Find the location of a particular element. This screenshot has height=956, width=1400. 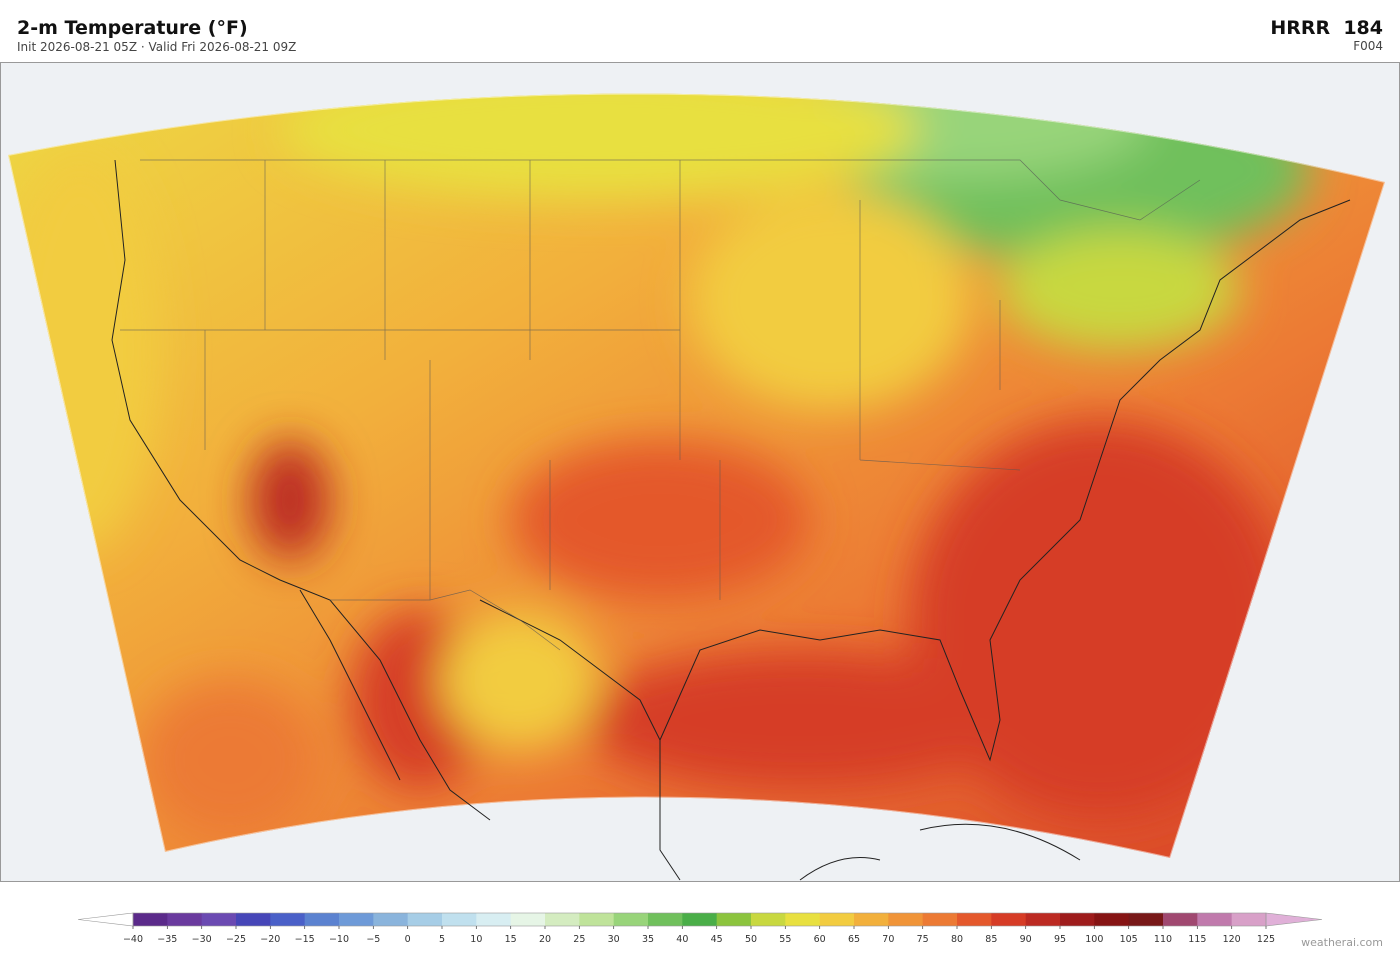

colorbar-extend-high is located at coordinates (1294, 919).